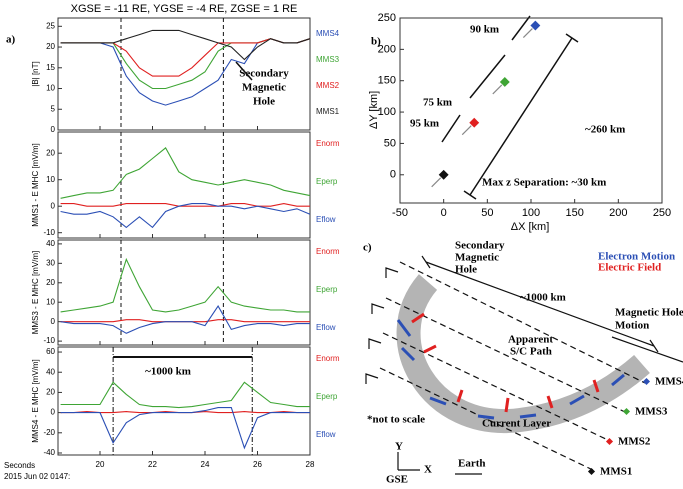 The image size is (683, 489). Describe the element at coordinates (19, 465) in the screenshot. I see `x-axis-label: Seconds` at that location.